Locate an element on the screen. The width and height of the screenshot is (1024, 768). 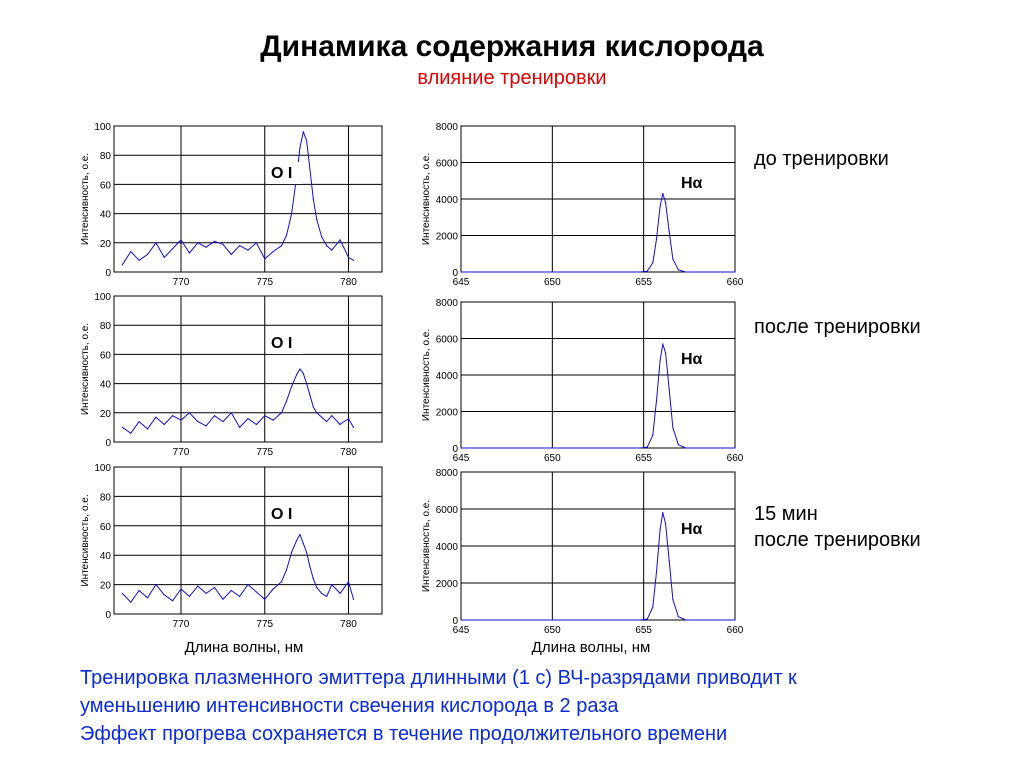
panel-0-ha-ytick-label: 2000 is located at coordinates (447, 237).